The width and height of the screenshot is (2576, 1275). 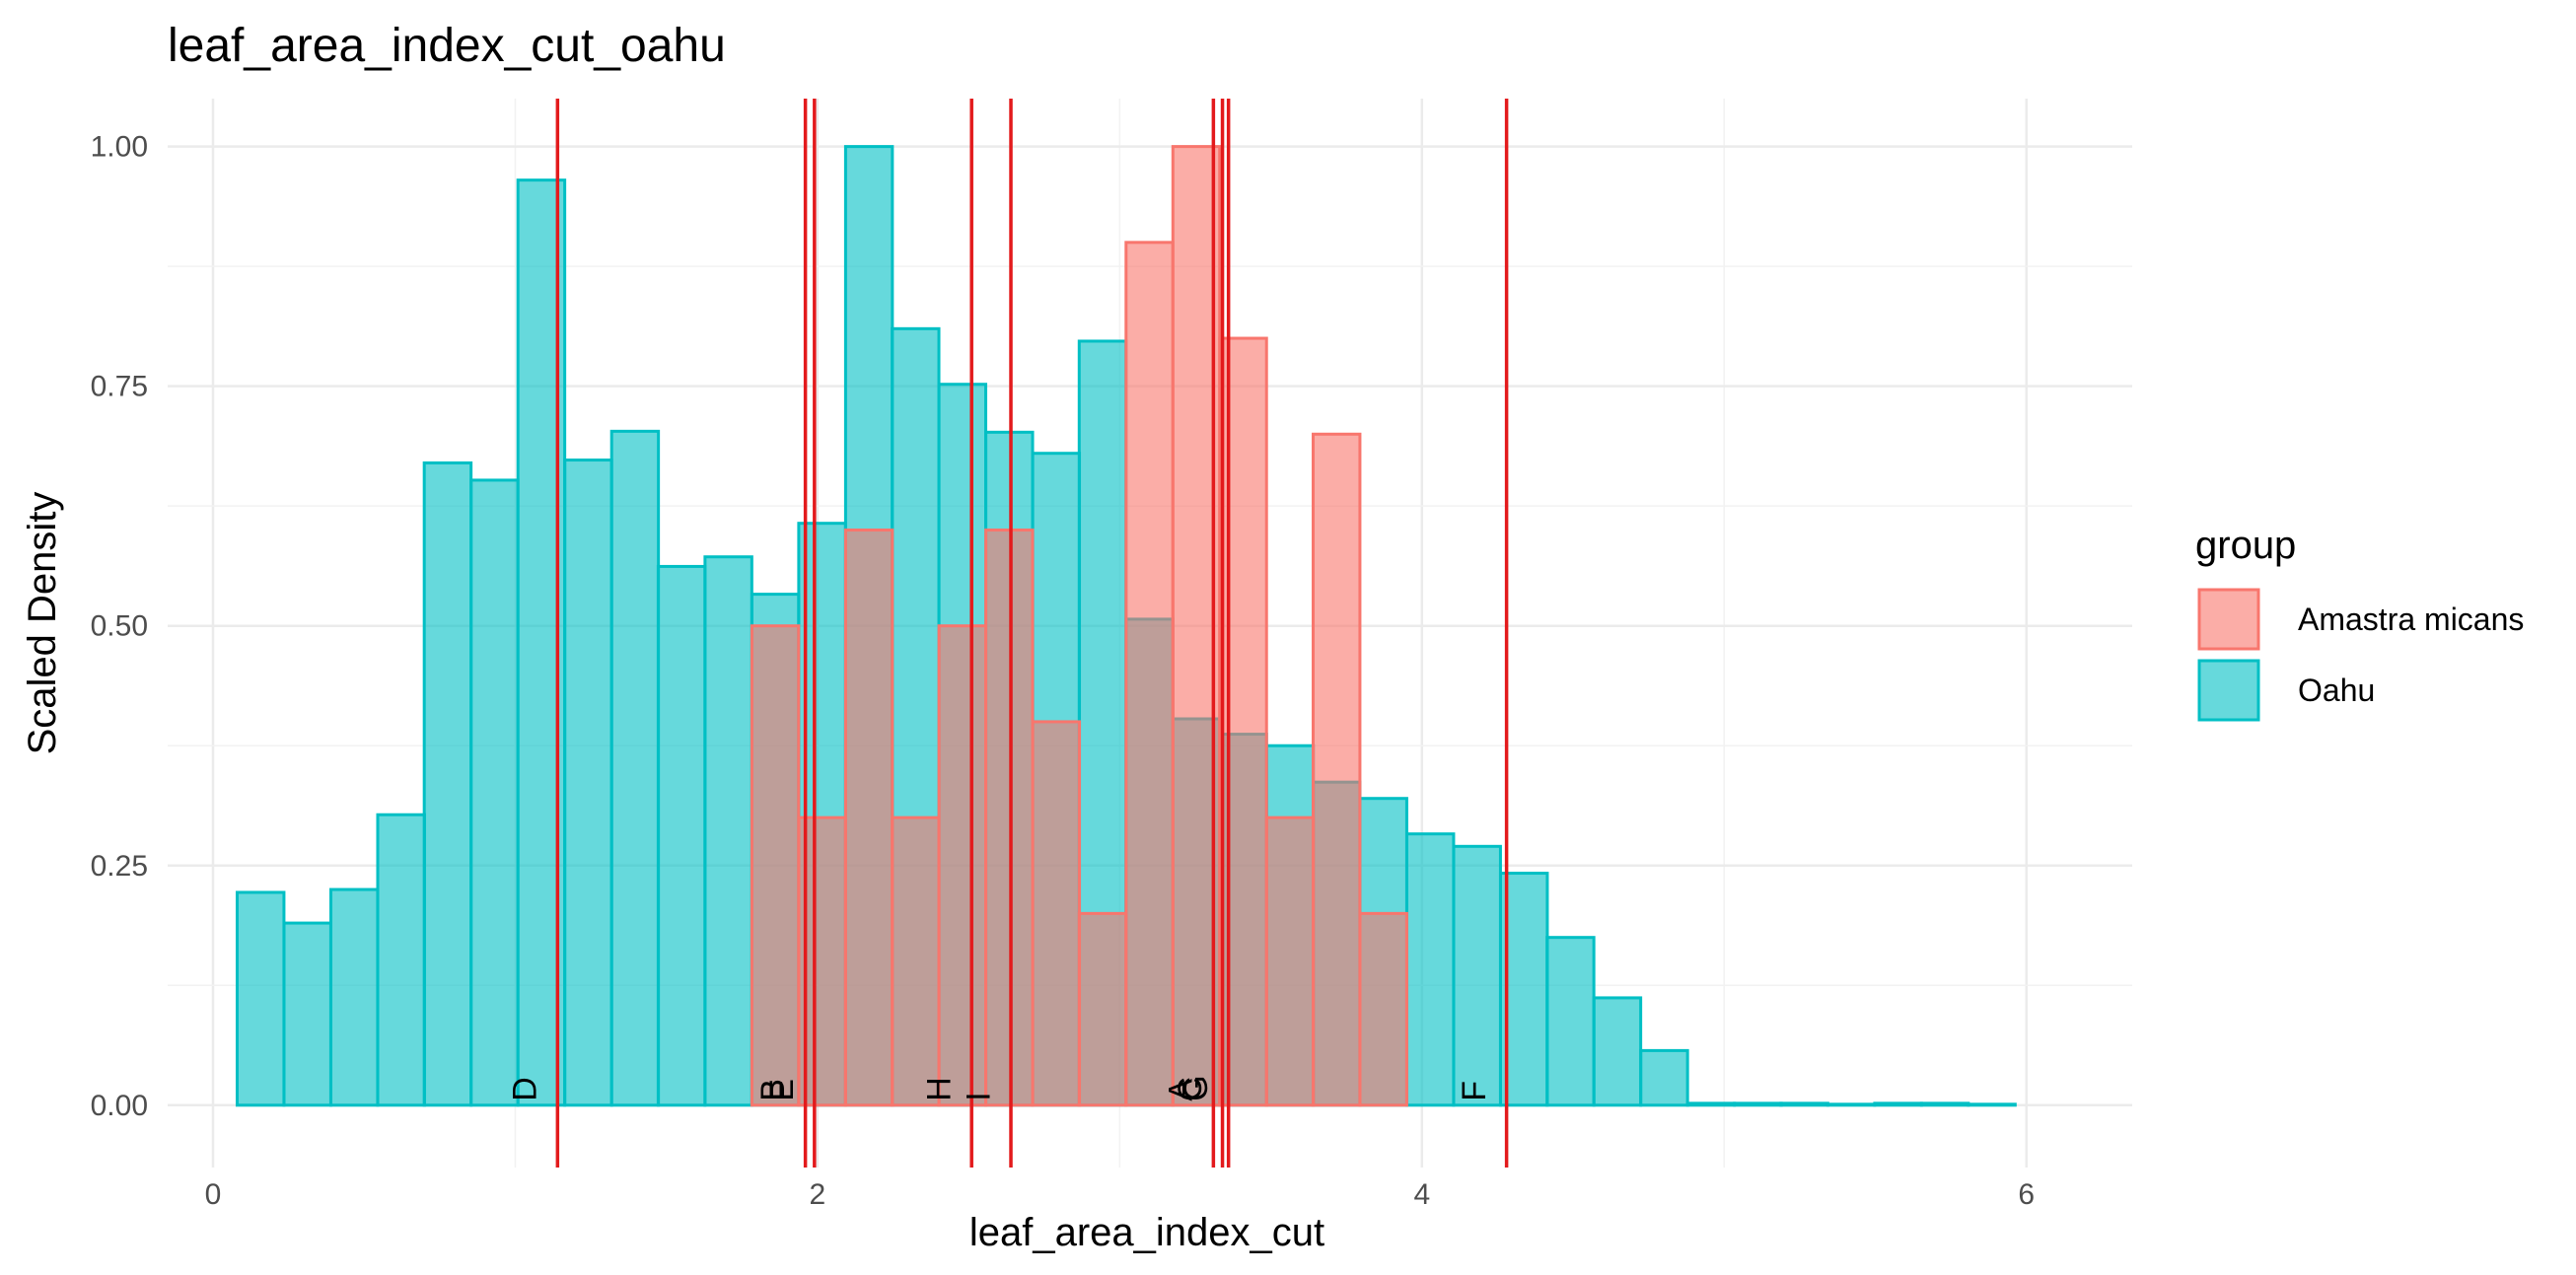 I want to click on reference-line-label: I, so click(x=978, y=1096).